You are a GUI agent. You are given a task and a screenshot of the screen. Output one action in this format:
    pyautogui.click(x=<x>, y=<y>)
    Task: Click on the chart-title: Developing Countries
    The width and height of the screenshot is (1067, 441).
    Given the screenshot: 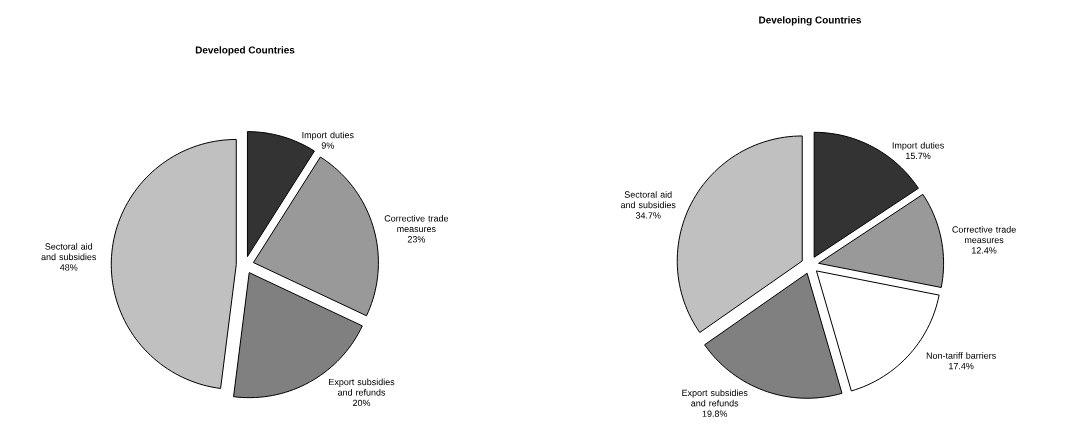 What is the action you would take?
    pyautogui.click(x=810, y=21)
    